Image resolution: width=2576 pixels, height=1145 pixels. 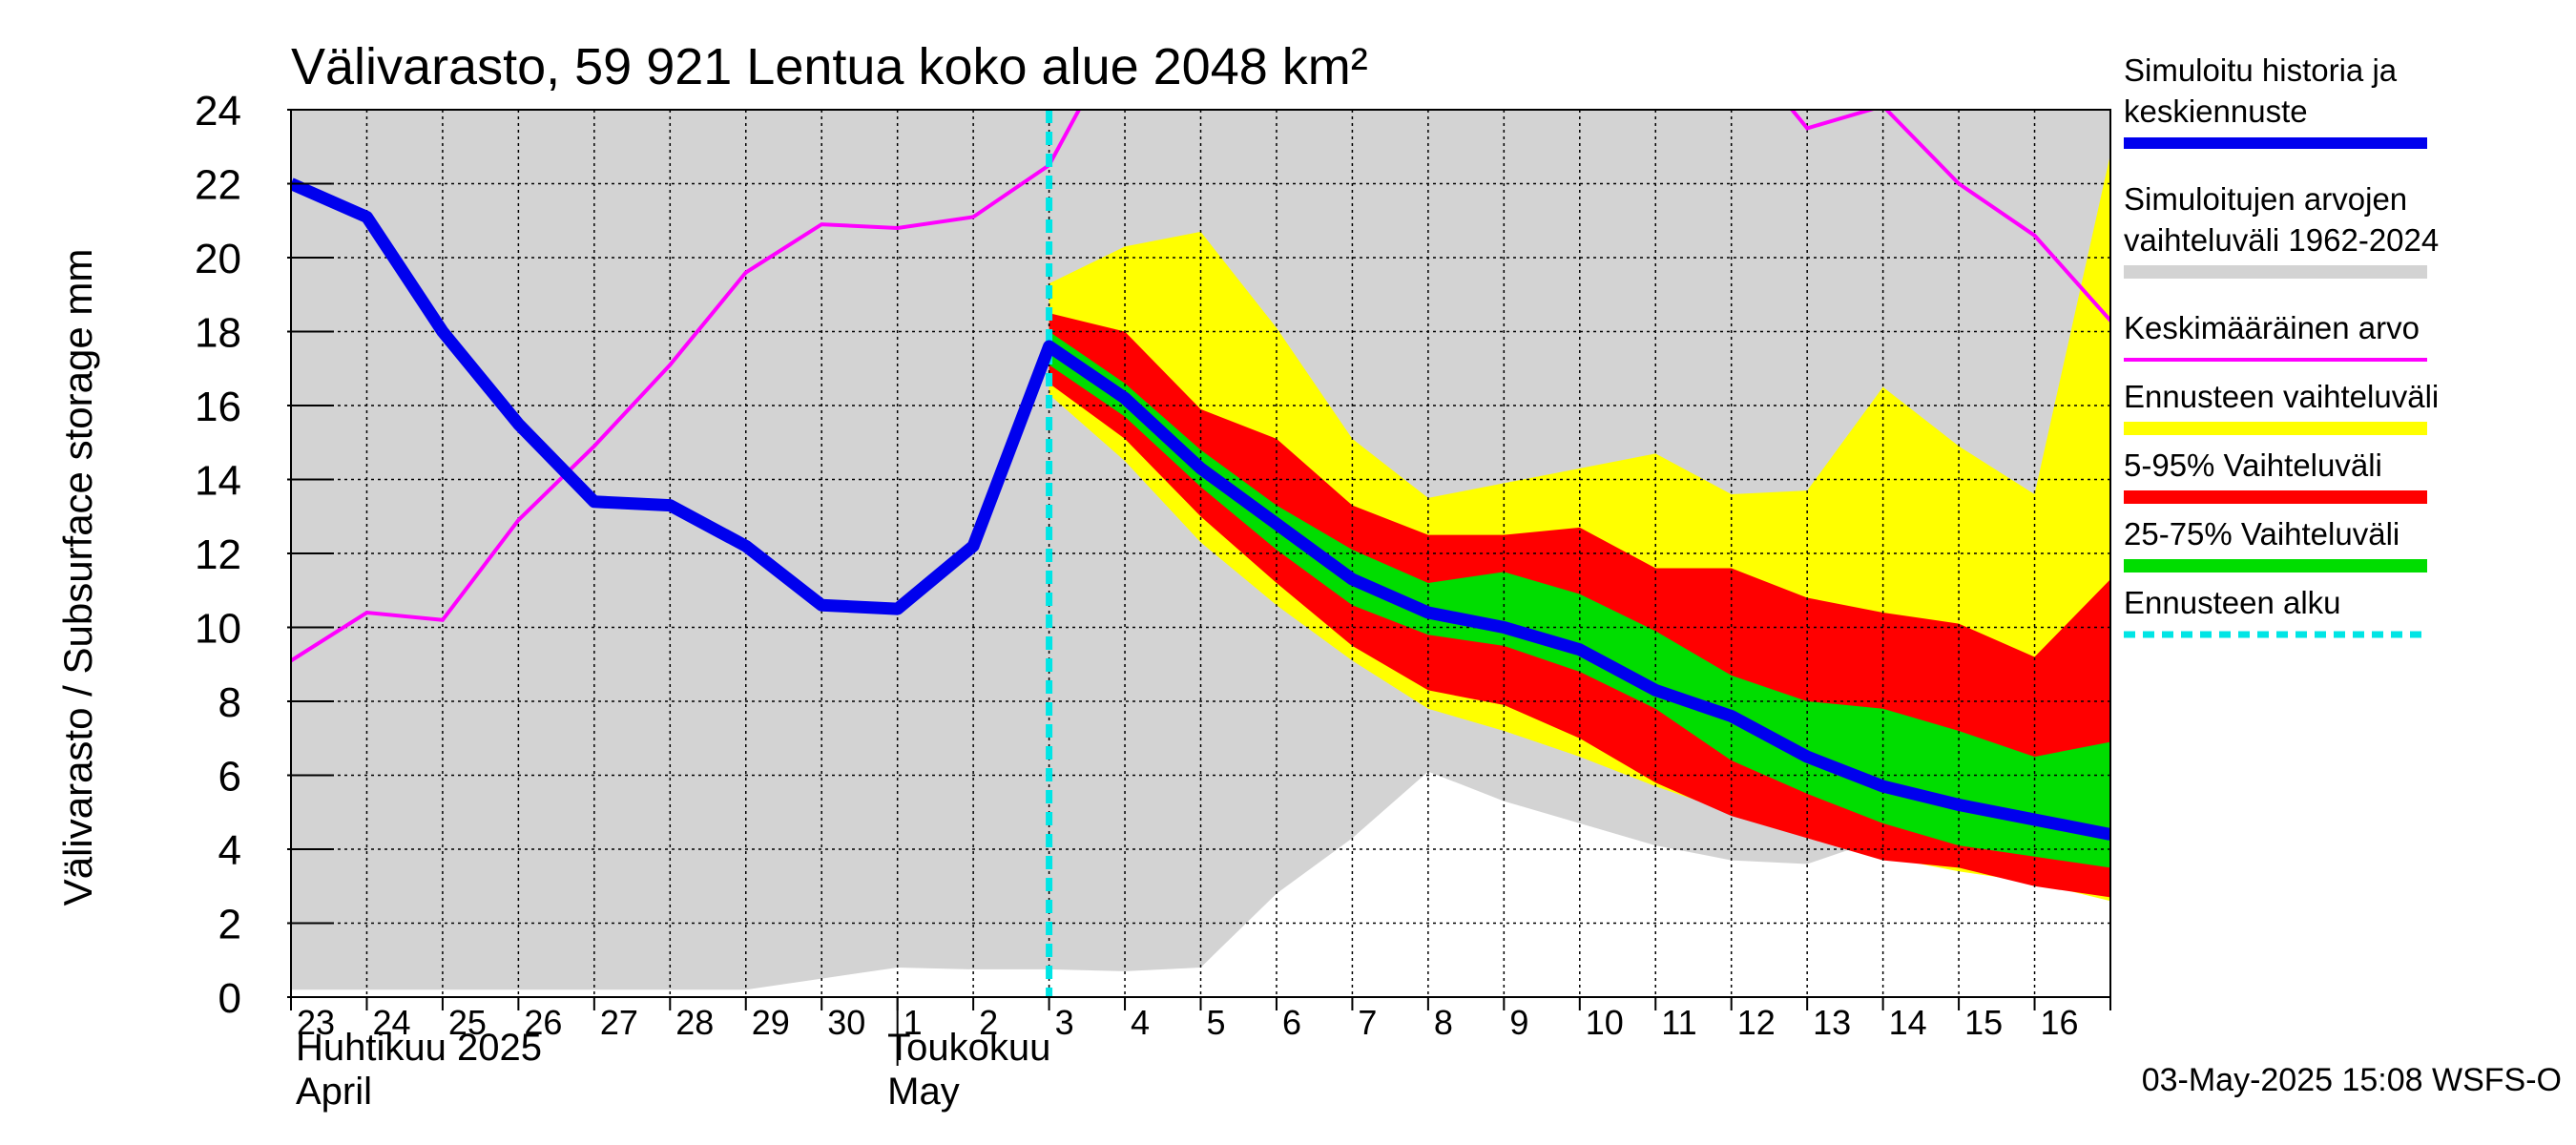 What do you see at coordinates (316, 1022) in the screenshot?
I see `x-tick-label: 23` at bounding box center [316, 1022].